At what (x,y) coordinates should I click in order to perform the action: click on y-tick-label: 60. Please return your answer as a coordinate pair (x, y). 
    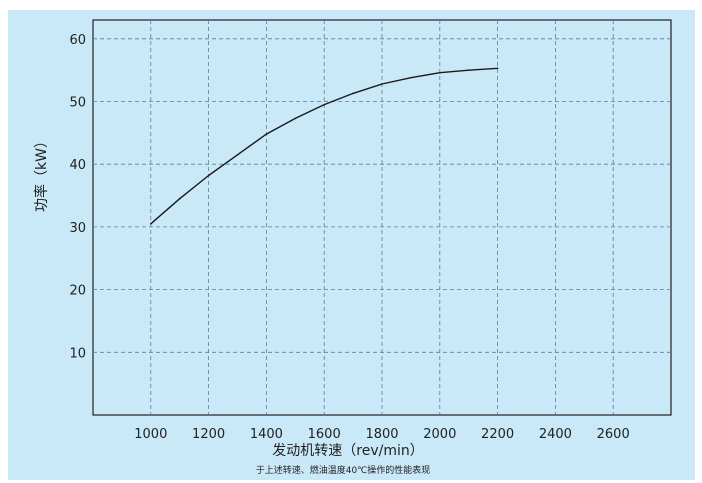
    Looking at the image, I should click on (77, 40).